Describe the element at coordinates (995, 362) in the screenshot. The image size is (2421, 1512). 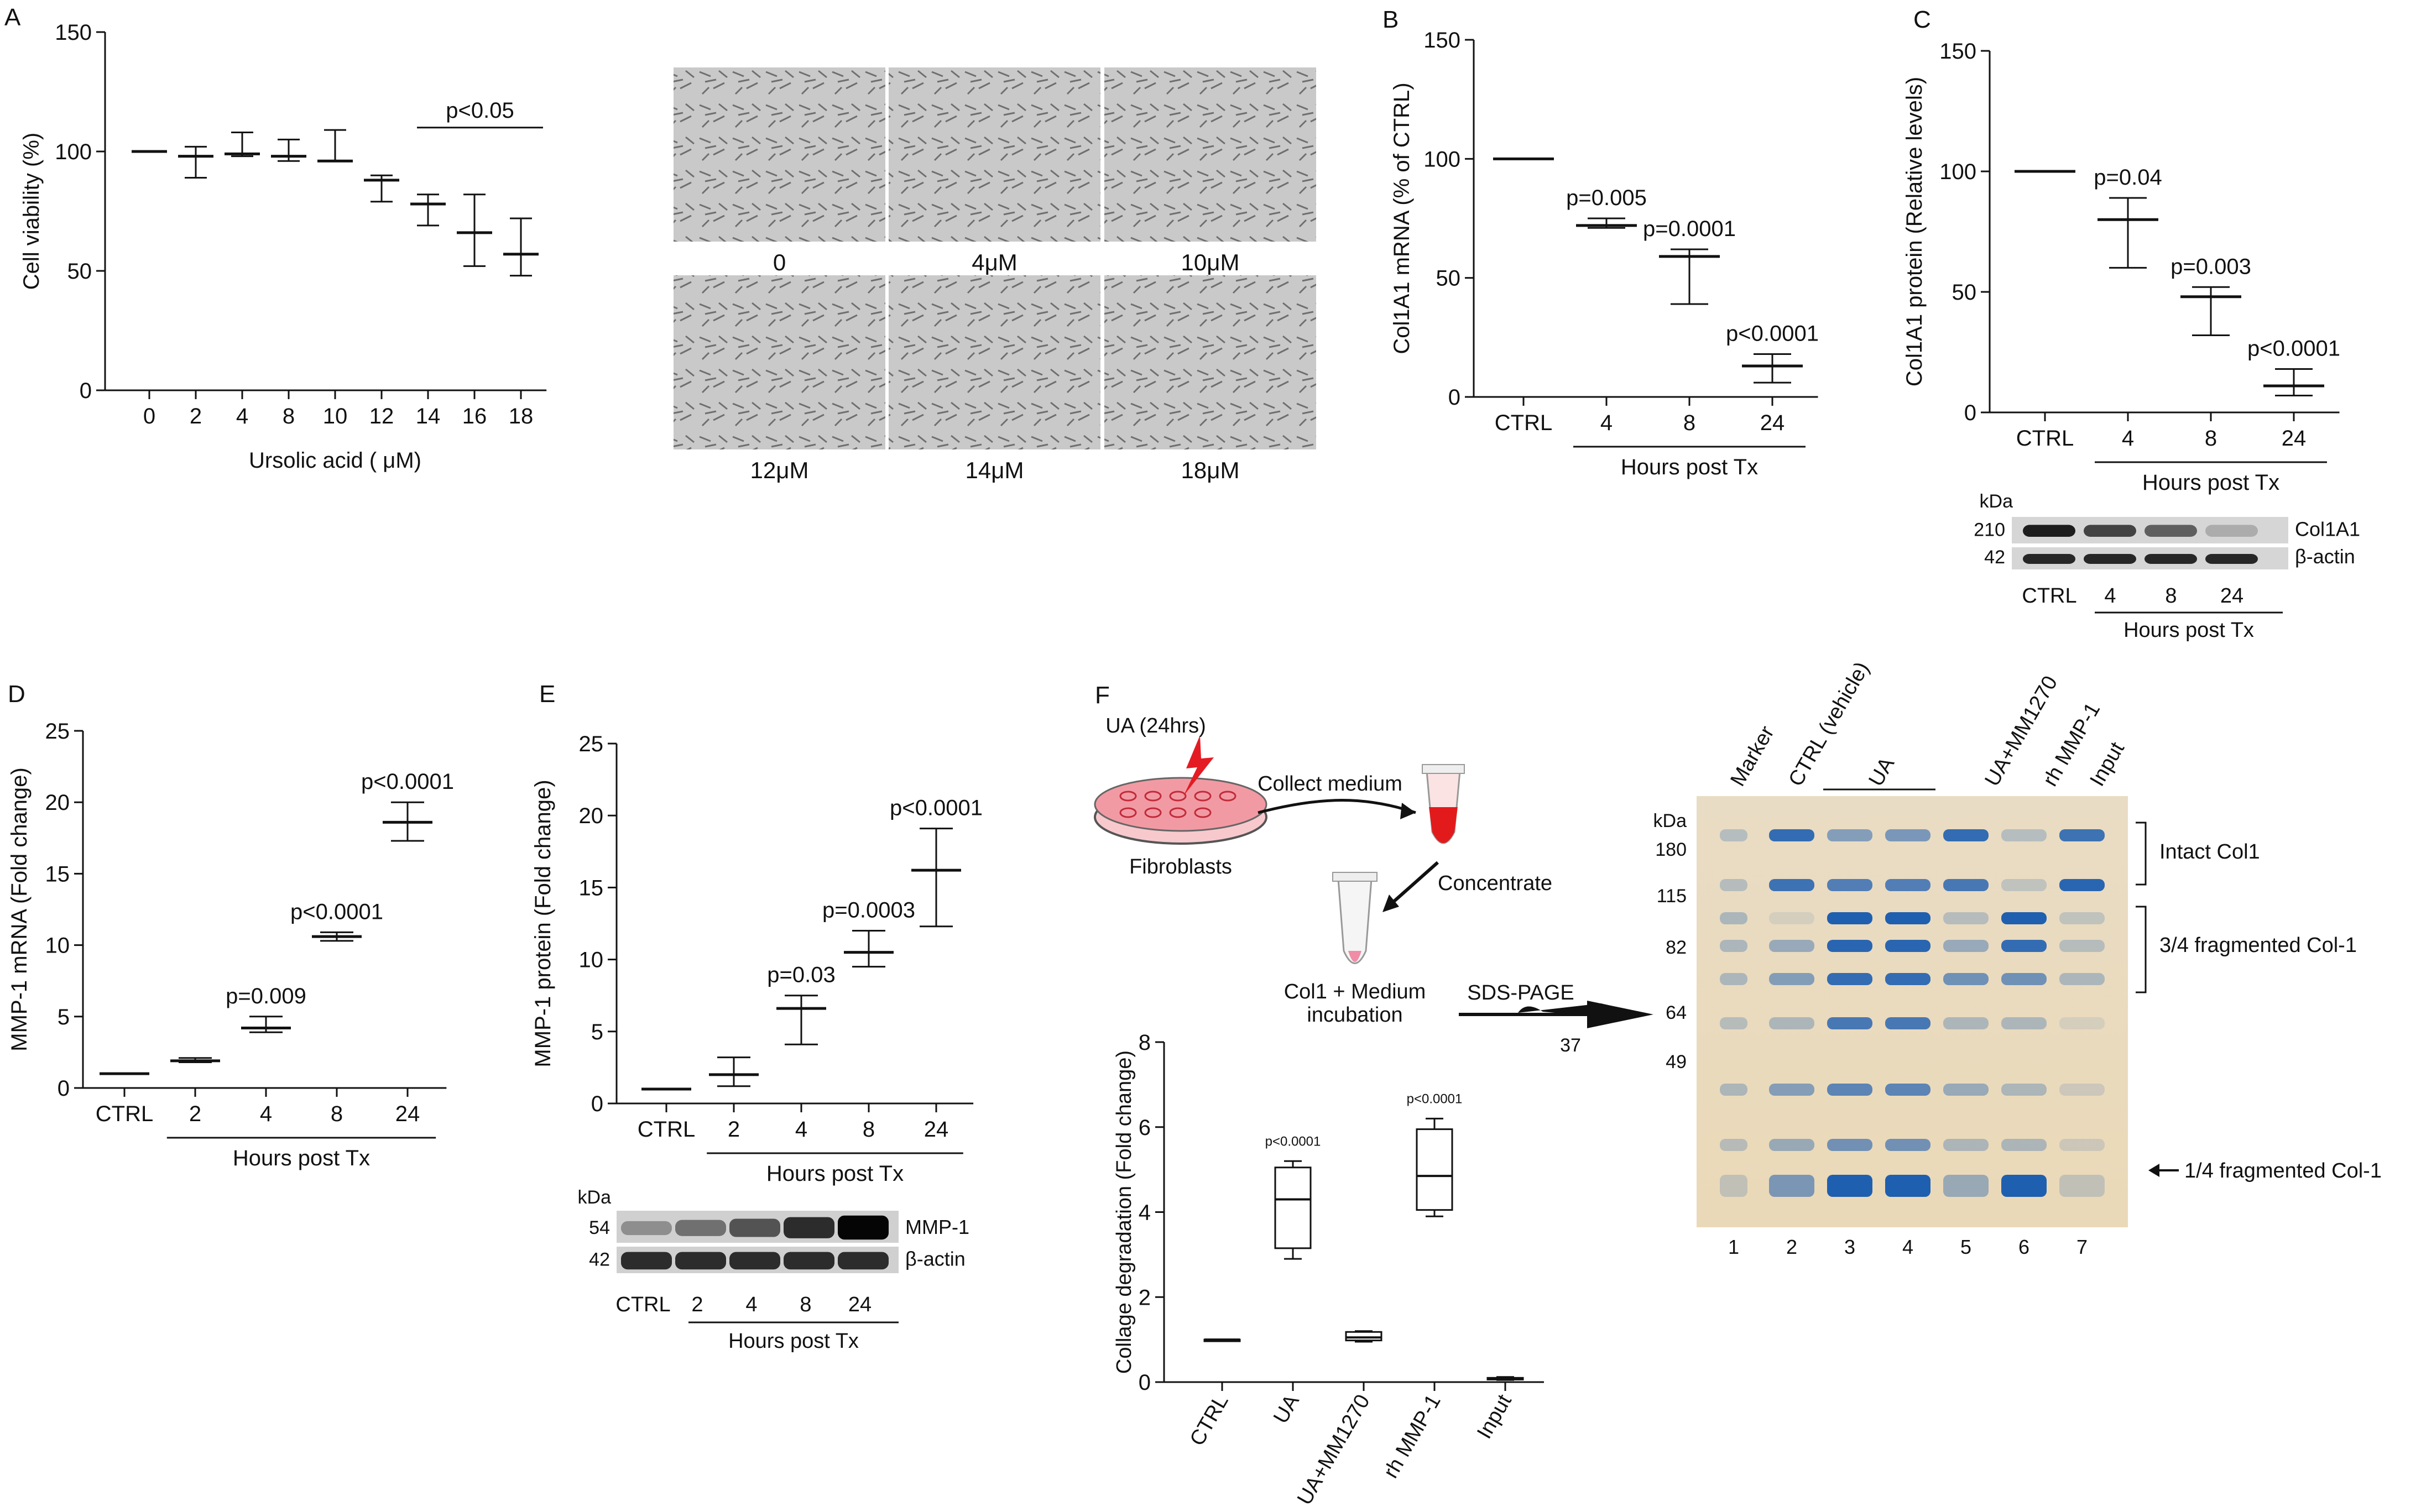
I see `micrograph-image` at that location.